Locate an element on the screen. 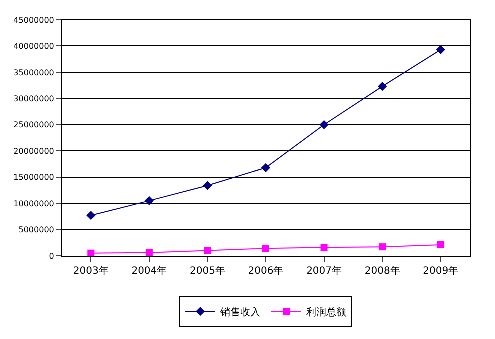  y-tick-label: 25000000 is located at coordinates (34, 125).